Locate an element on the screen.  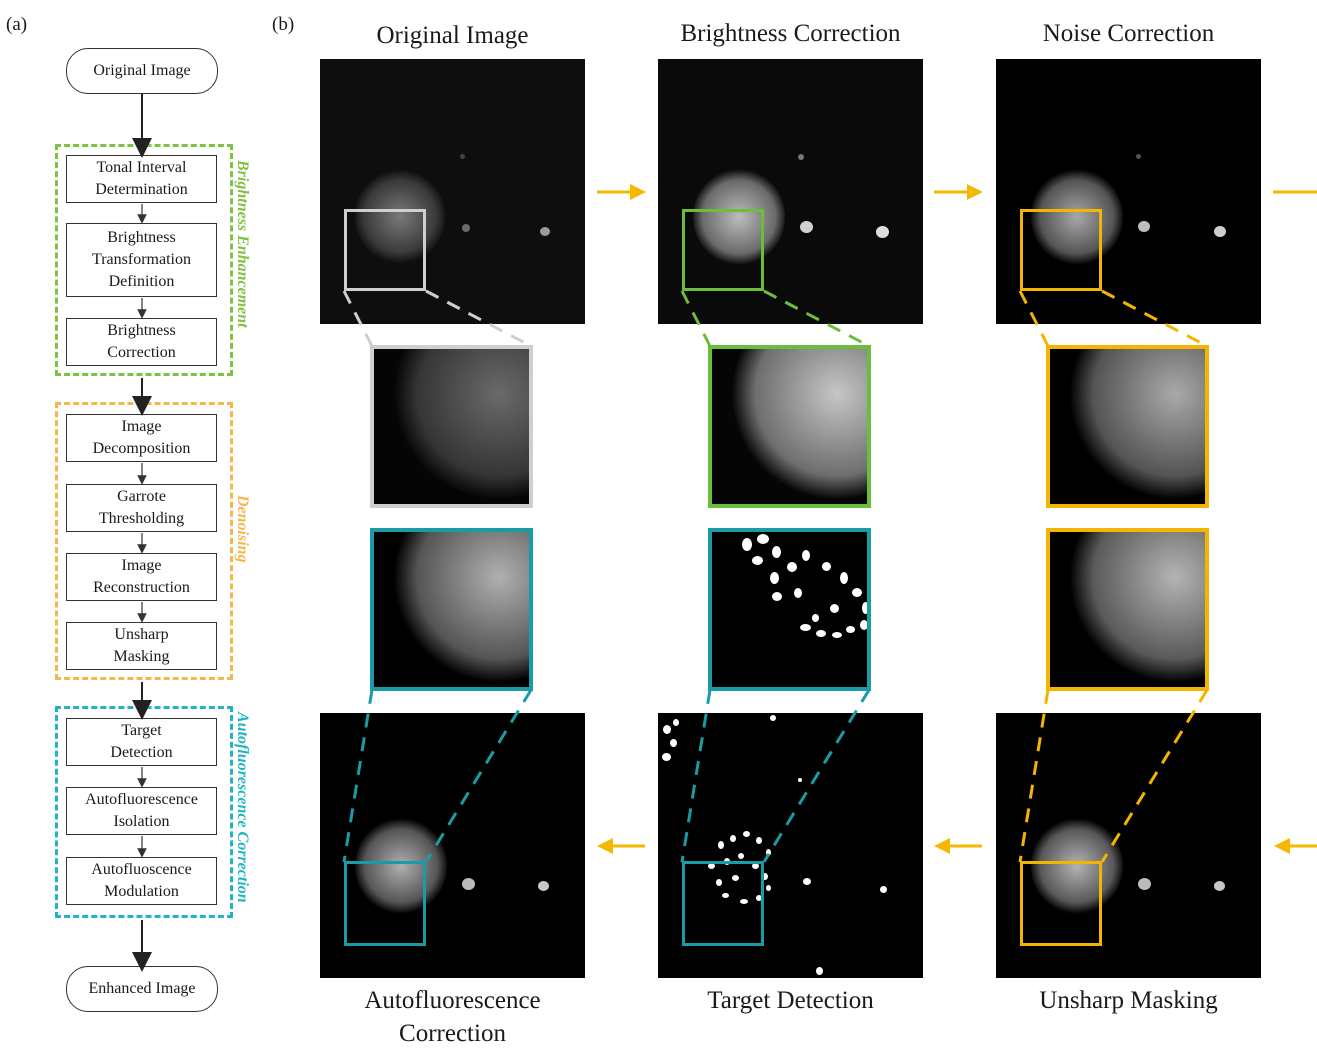
step-brightness-correction: Brightness Correction is located at coordinates (141, 342).